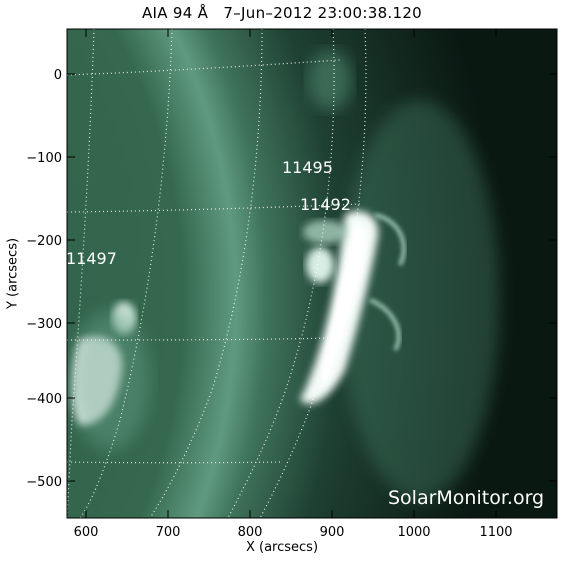 This screenshot has width=564, height=564. I want to click on y-tick-label: −100, so click(44, 158).